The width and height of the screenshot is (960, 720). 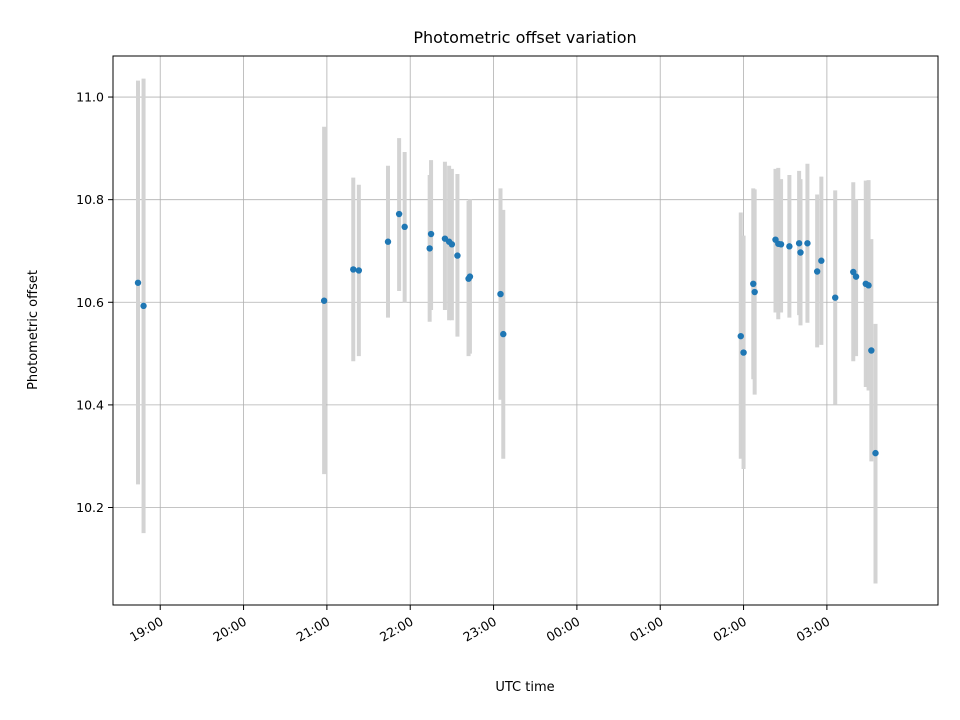 I want to click on y-tick-label: 11.0, so click(x=90, y=97).